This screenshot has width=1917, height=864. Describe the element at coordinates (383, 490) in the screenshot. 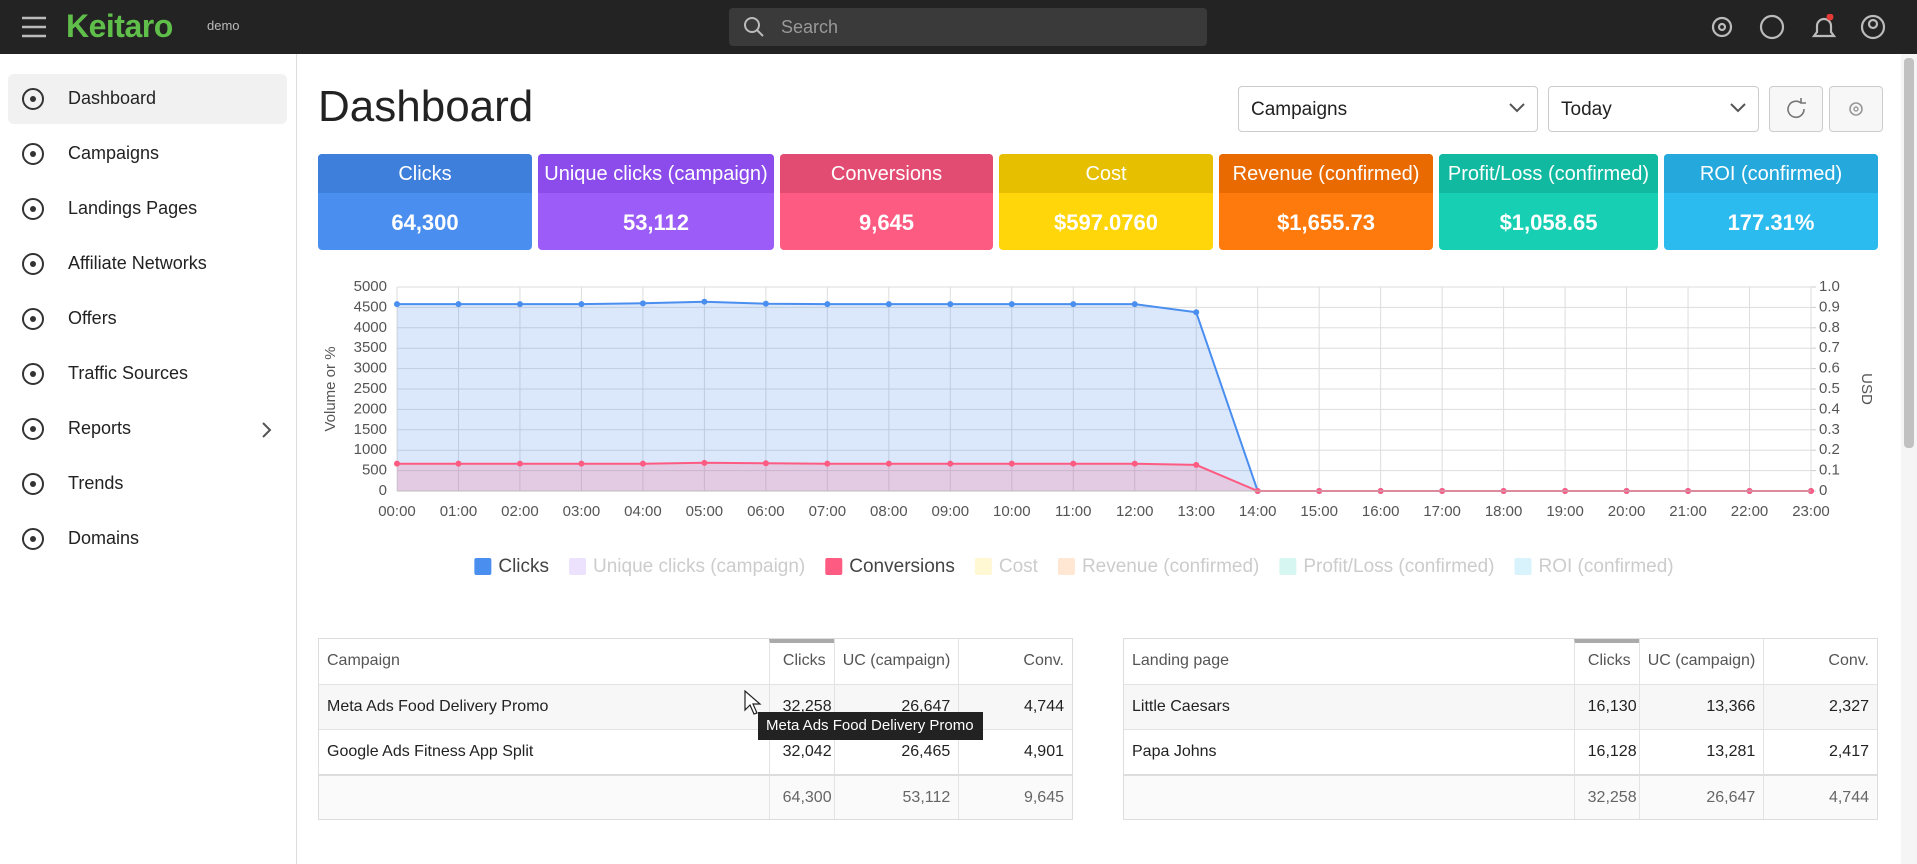

I see `y-tick-label: 0` at that location.